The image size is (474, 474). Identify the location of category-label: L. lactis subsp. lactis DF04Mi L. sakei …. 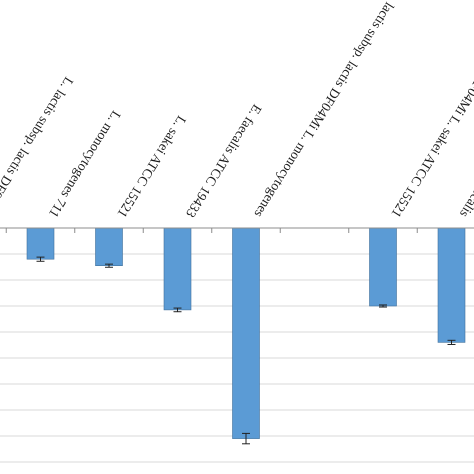
(431, 110).